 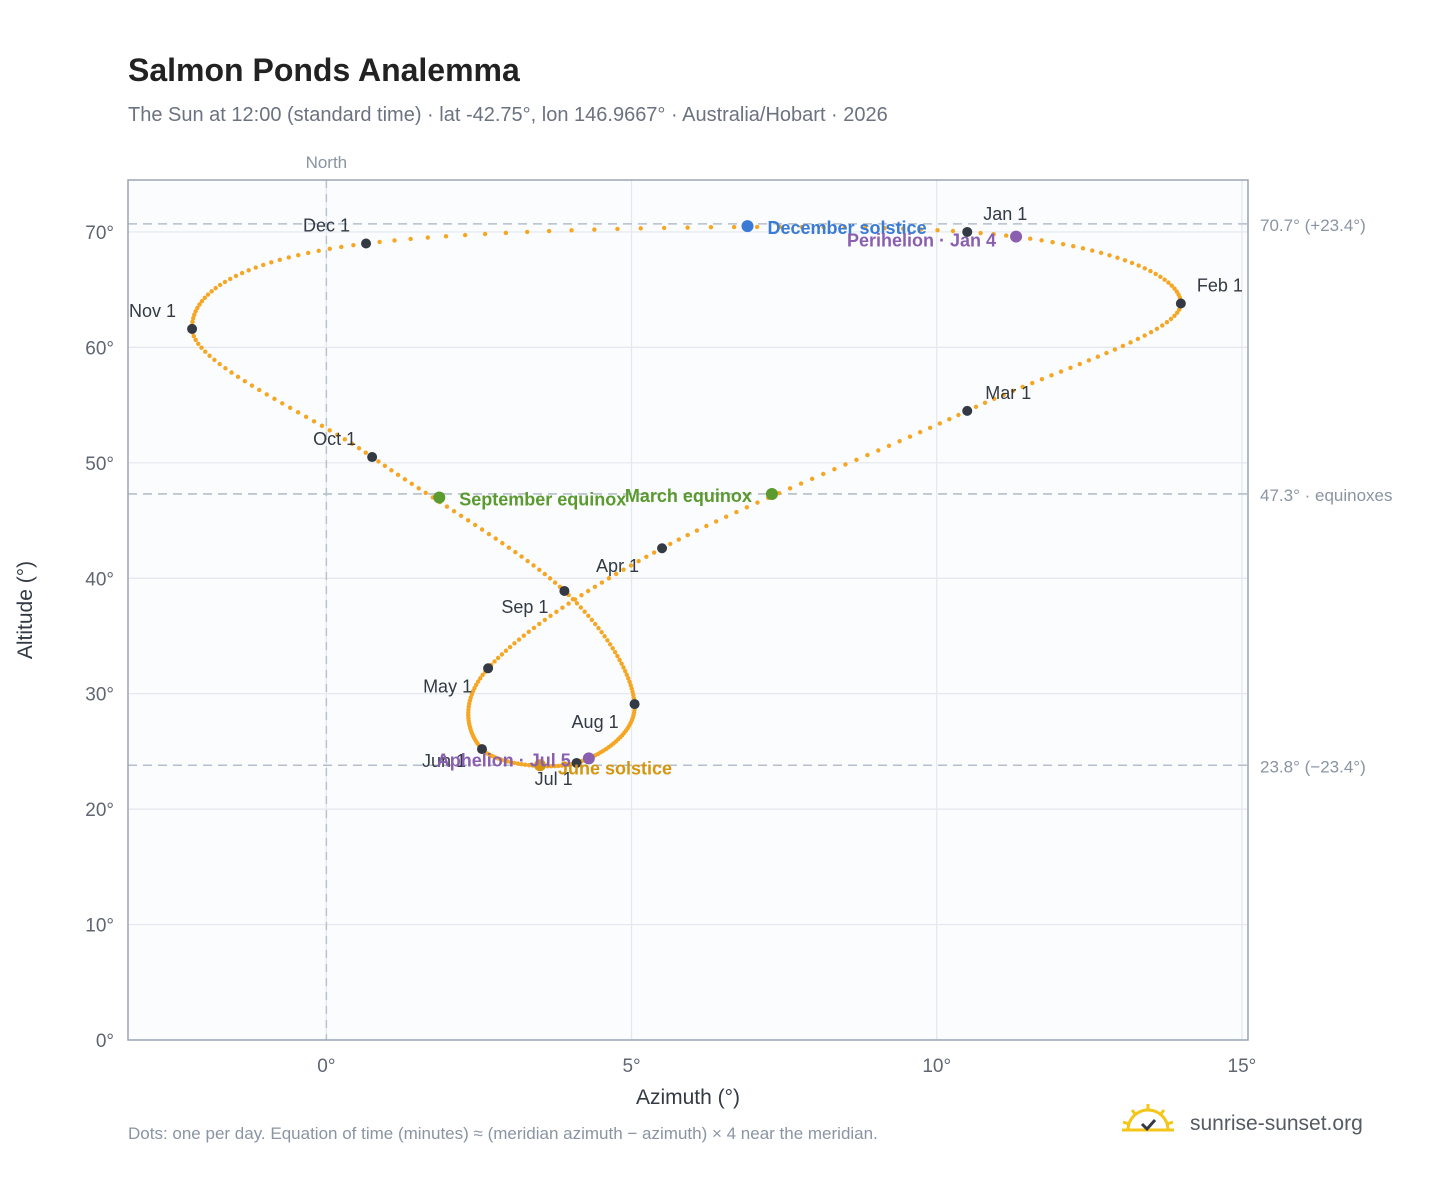 I want to click on event-label: June solstice, so click(x=615, y=768).